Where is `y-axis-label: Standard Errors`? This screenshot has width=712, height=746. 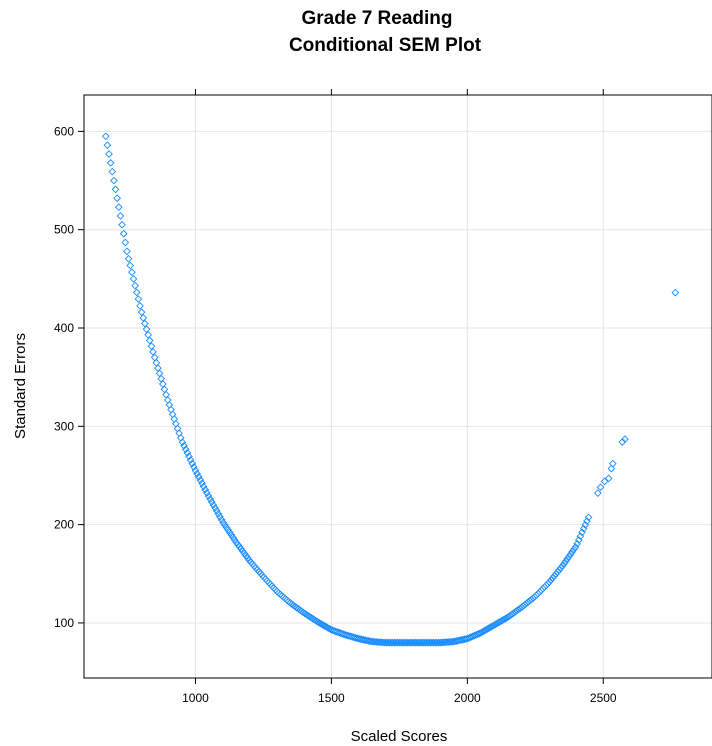
y-axis-label: Standard Errors is located at coordinates (20, 386).